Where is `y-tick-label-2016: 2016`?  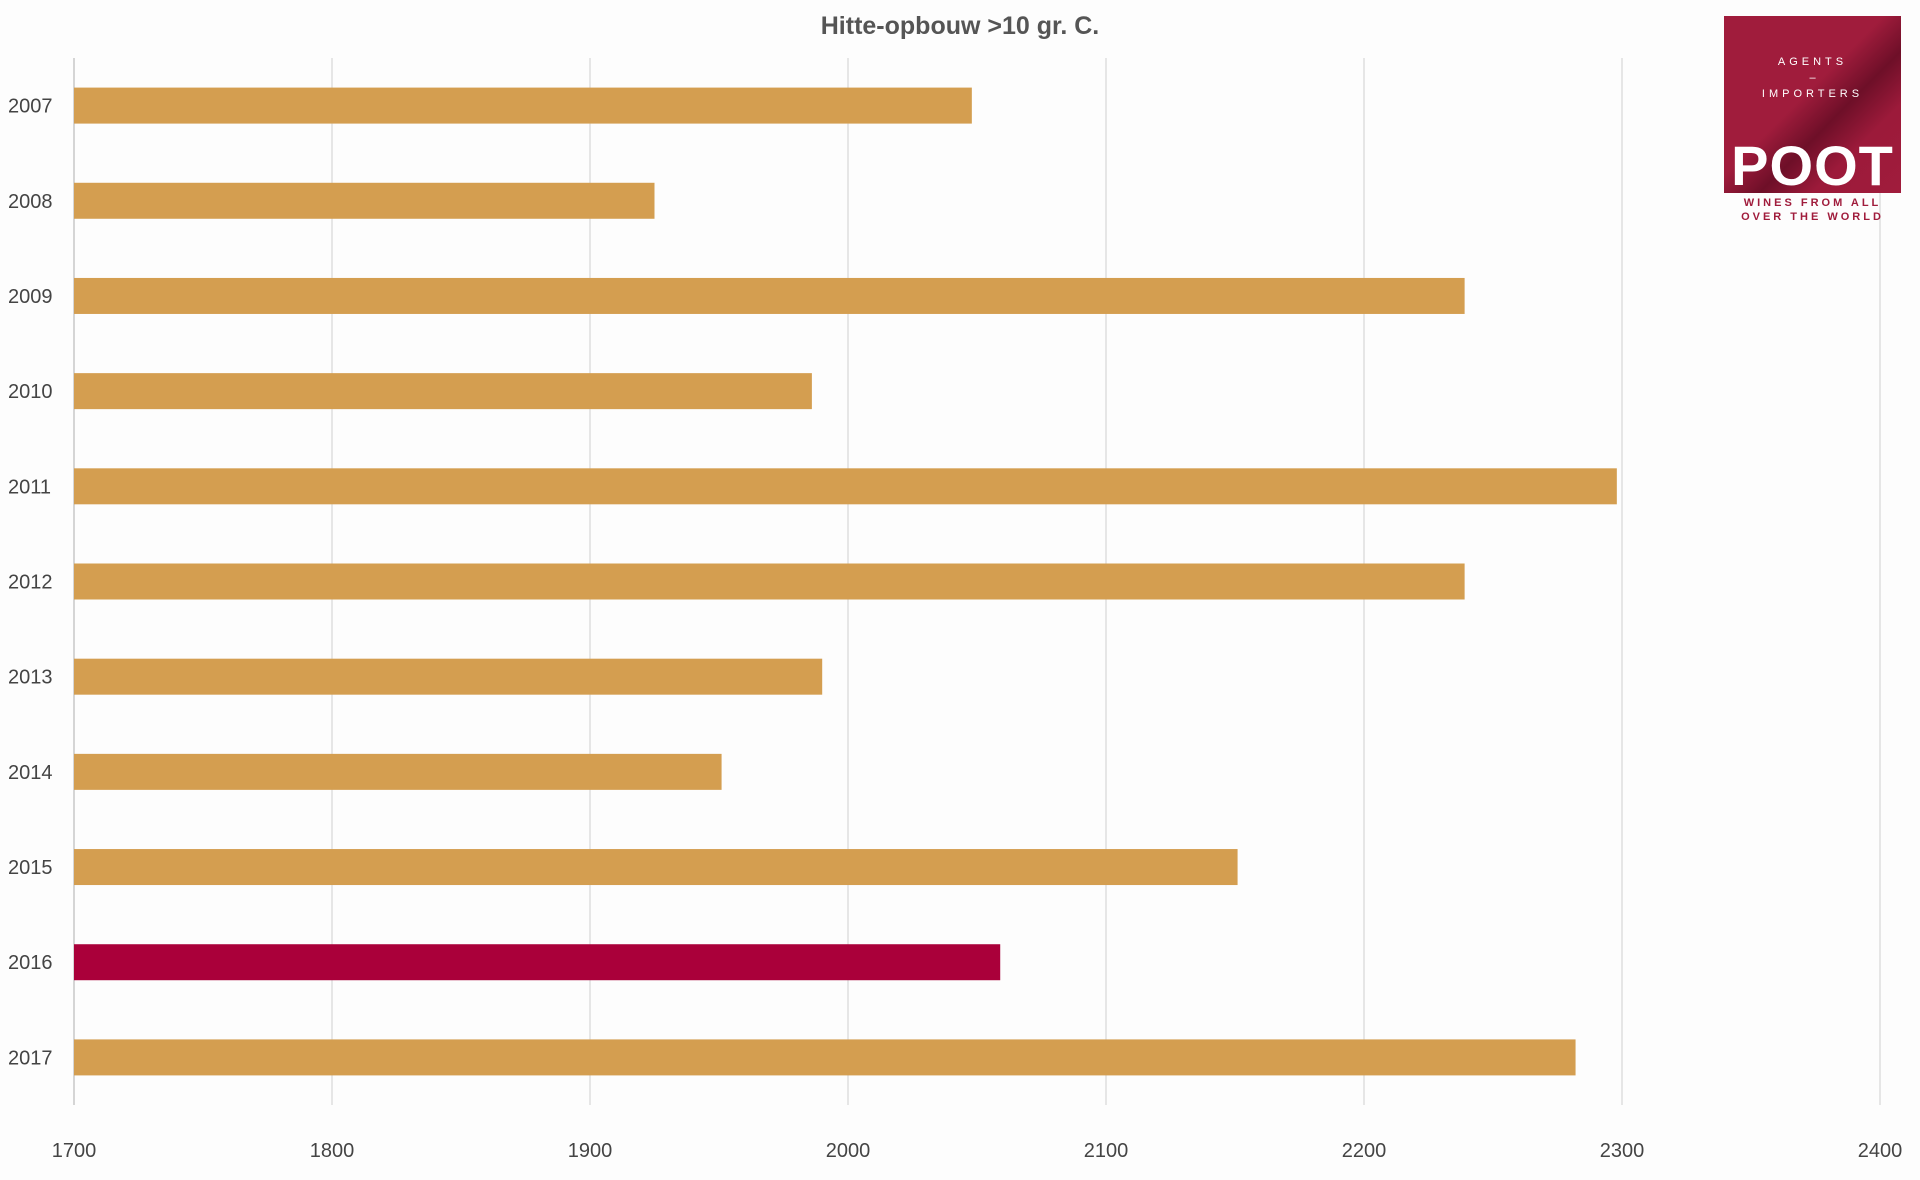 y-tick-label-2016: 2016 is located at coordinates (30, 963).